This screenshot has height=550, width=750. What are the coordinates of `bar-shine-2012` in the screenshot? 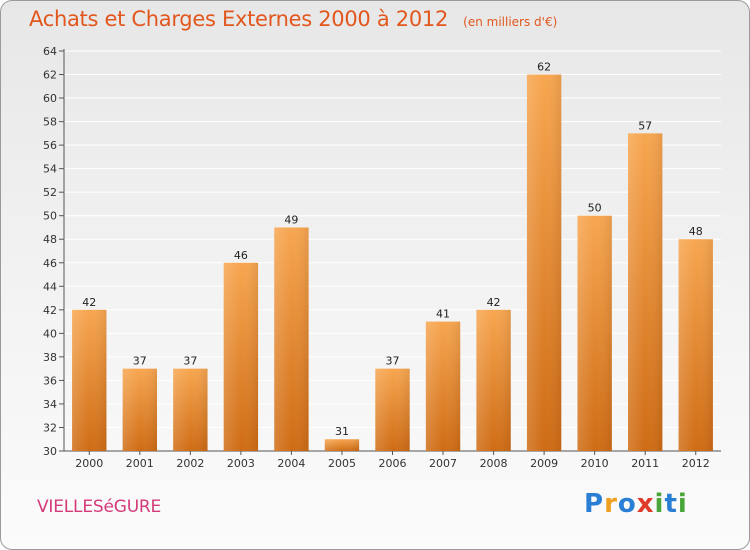 It's located at (695, 345).